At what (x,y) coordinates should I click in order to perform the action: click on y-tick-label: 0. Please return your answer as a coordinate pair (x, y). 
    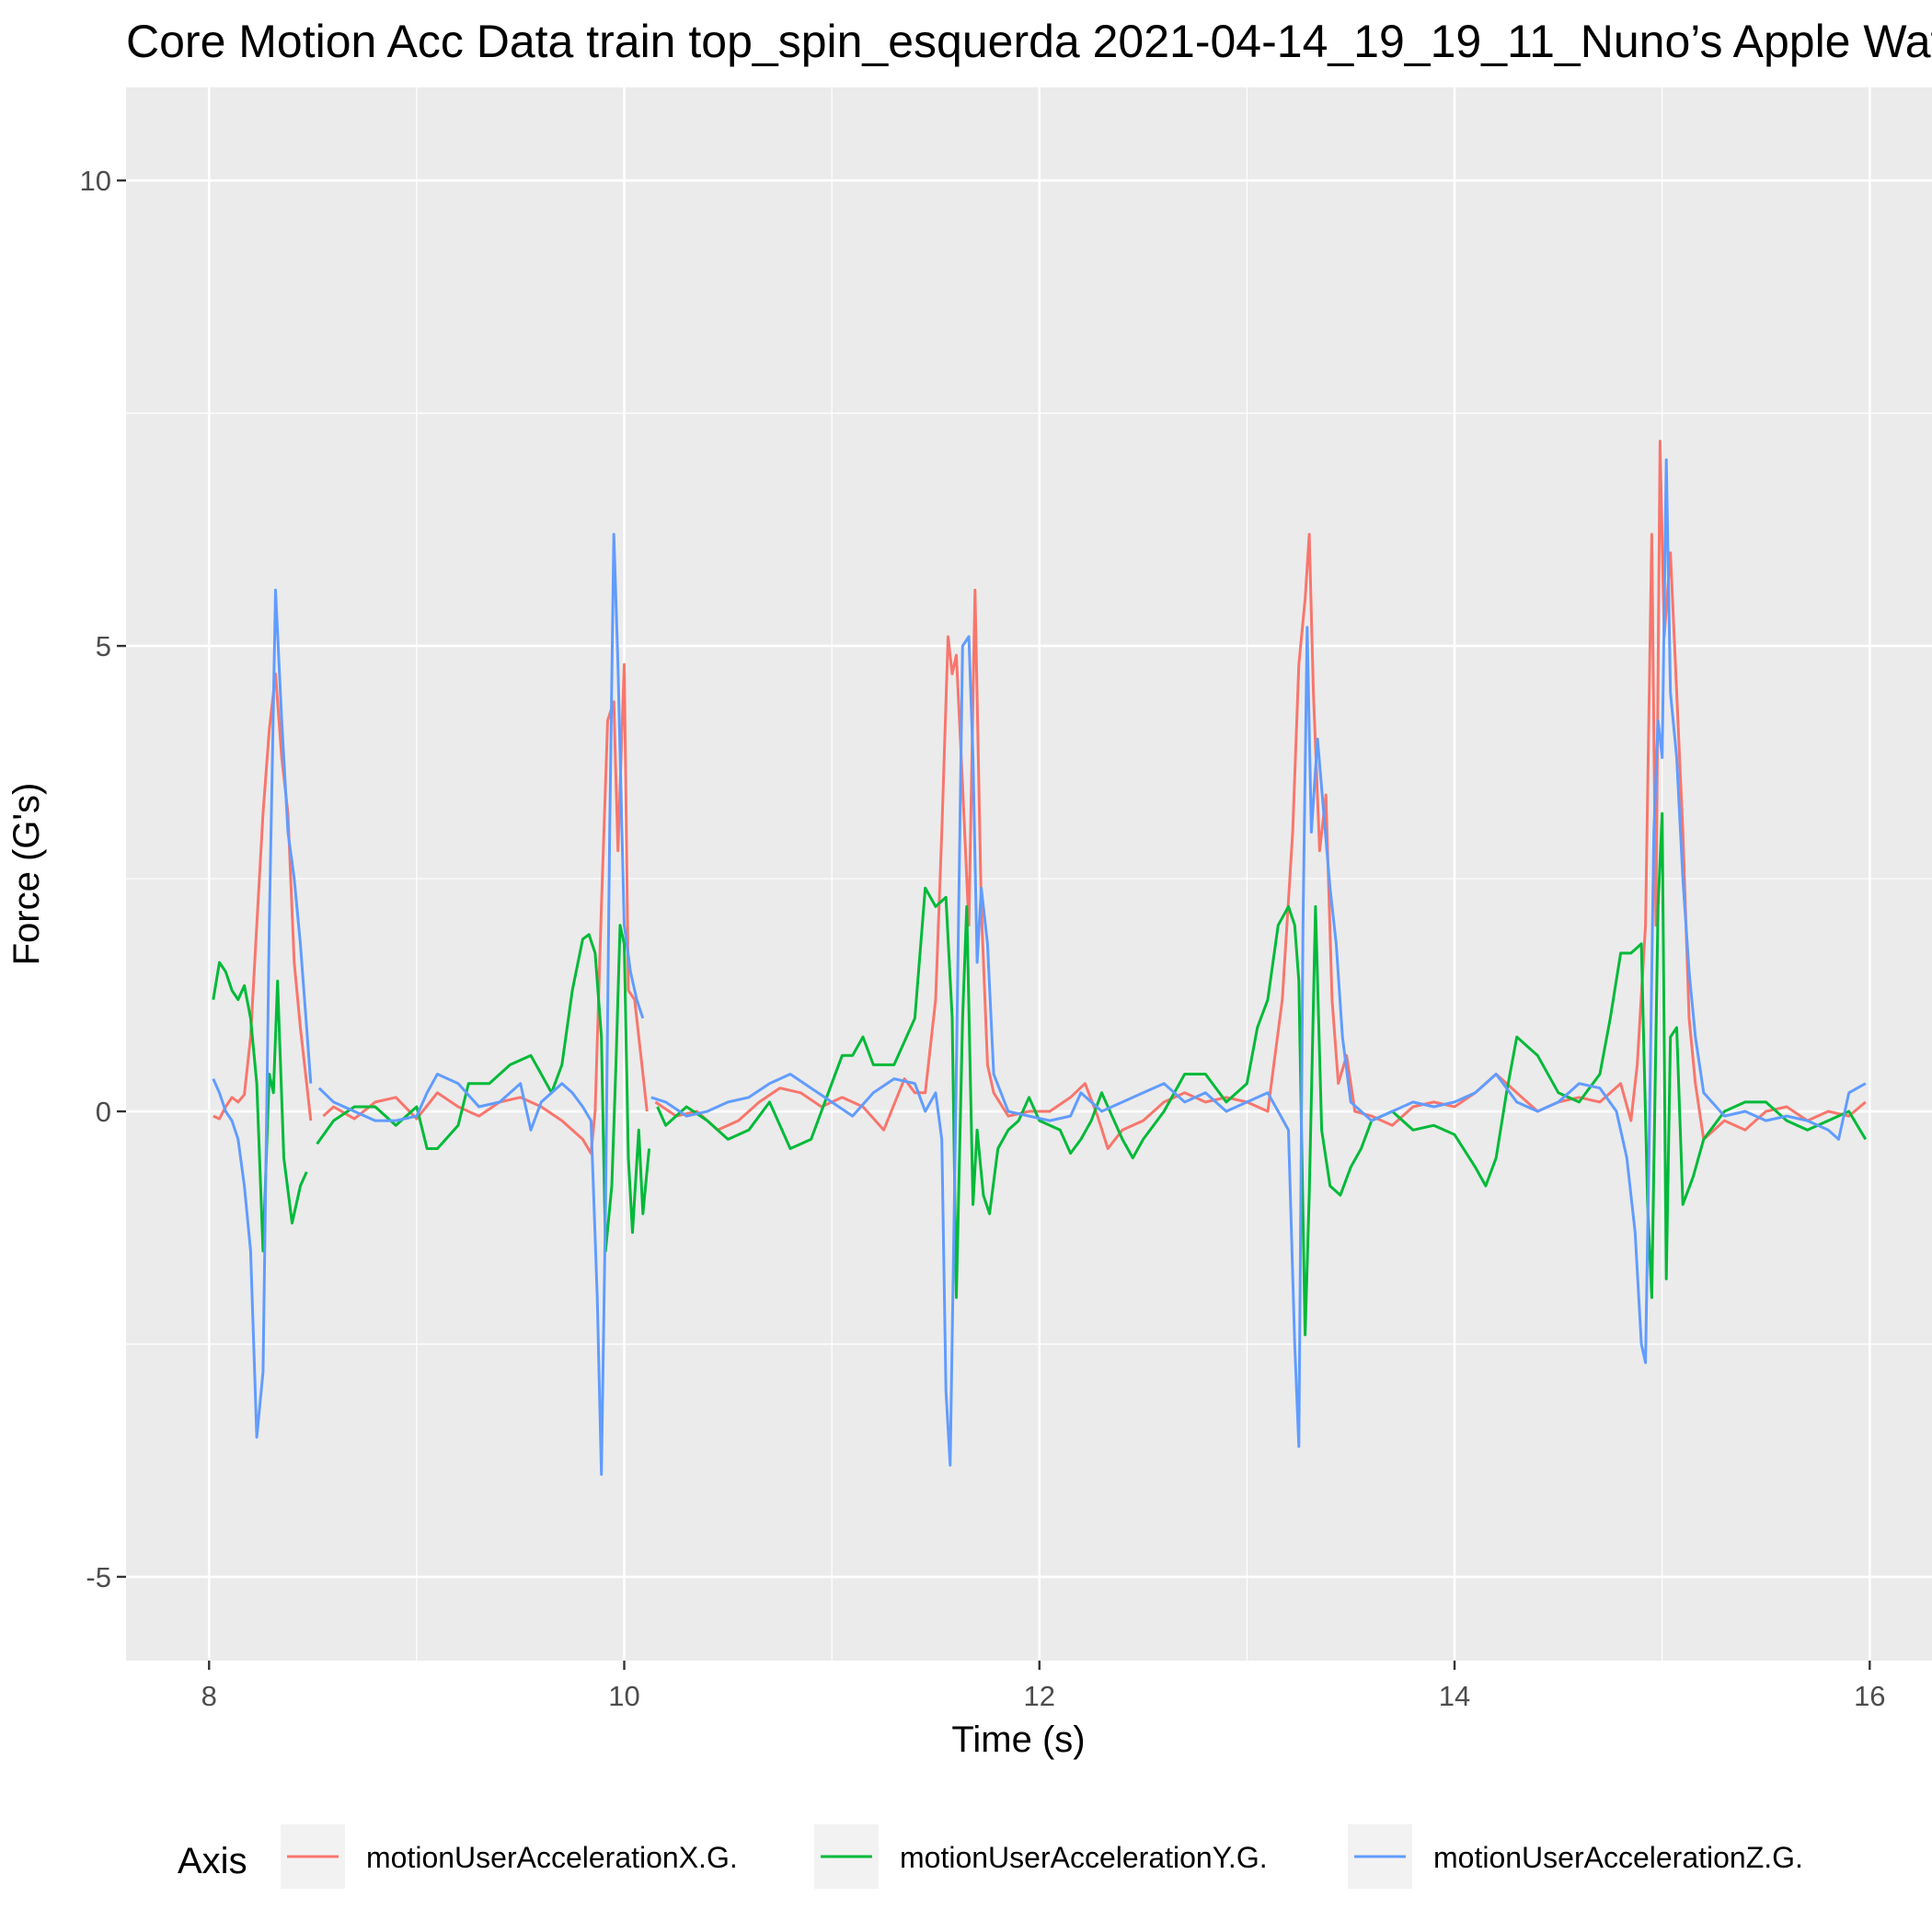
    Looking at the image, I should click on (103, 1112).